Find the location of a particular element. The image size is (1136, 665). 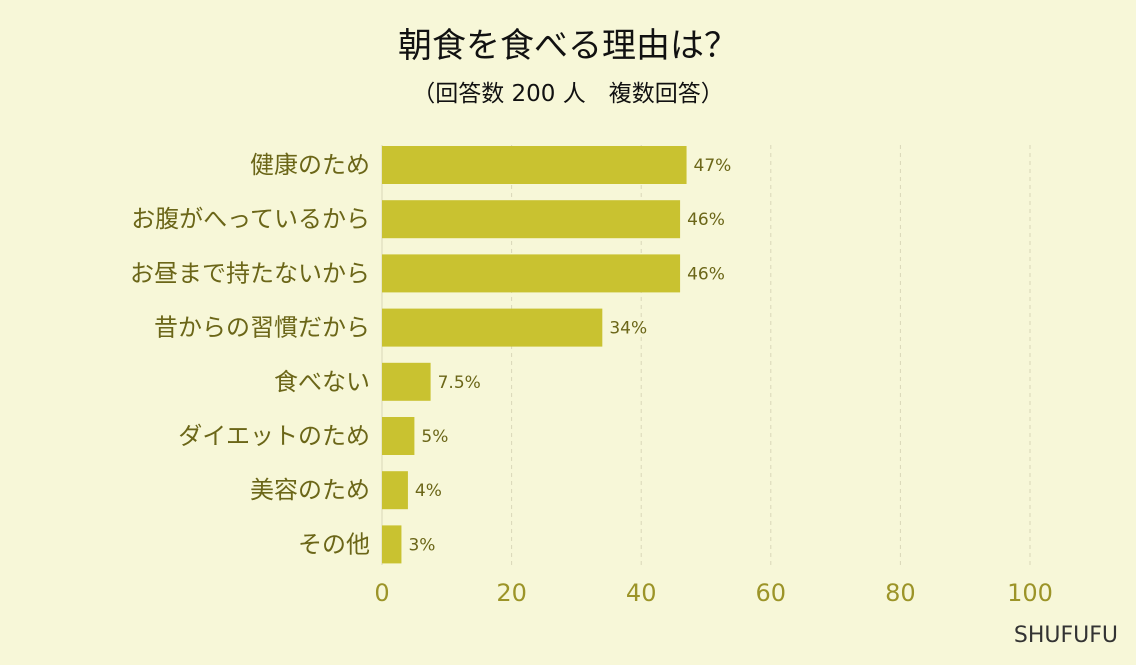

x-tick-label: 100 is located at coordinates (1030, 593).